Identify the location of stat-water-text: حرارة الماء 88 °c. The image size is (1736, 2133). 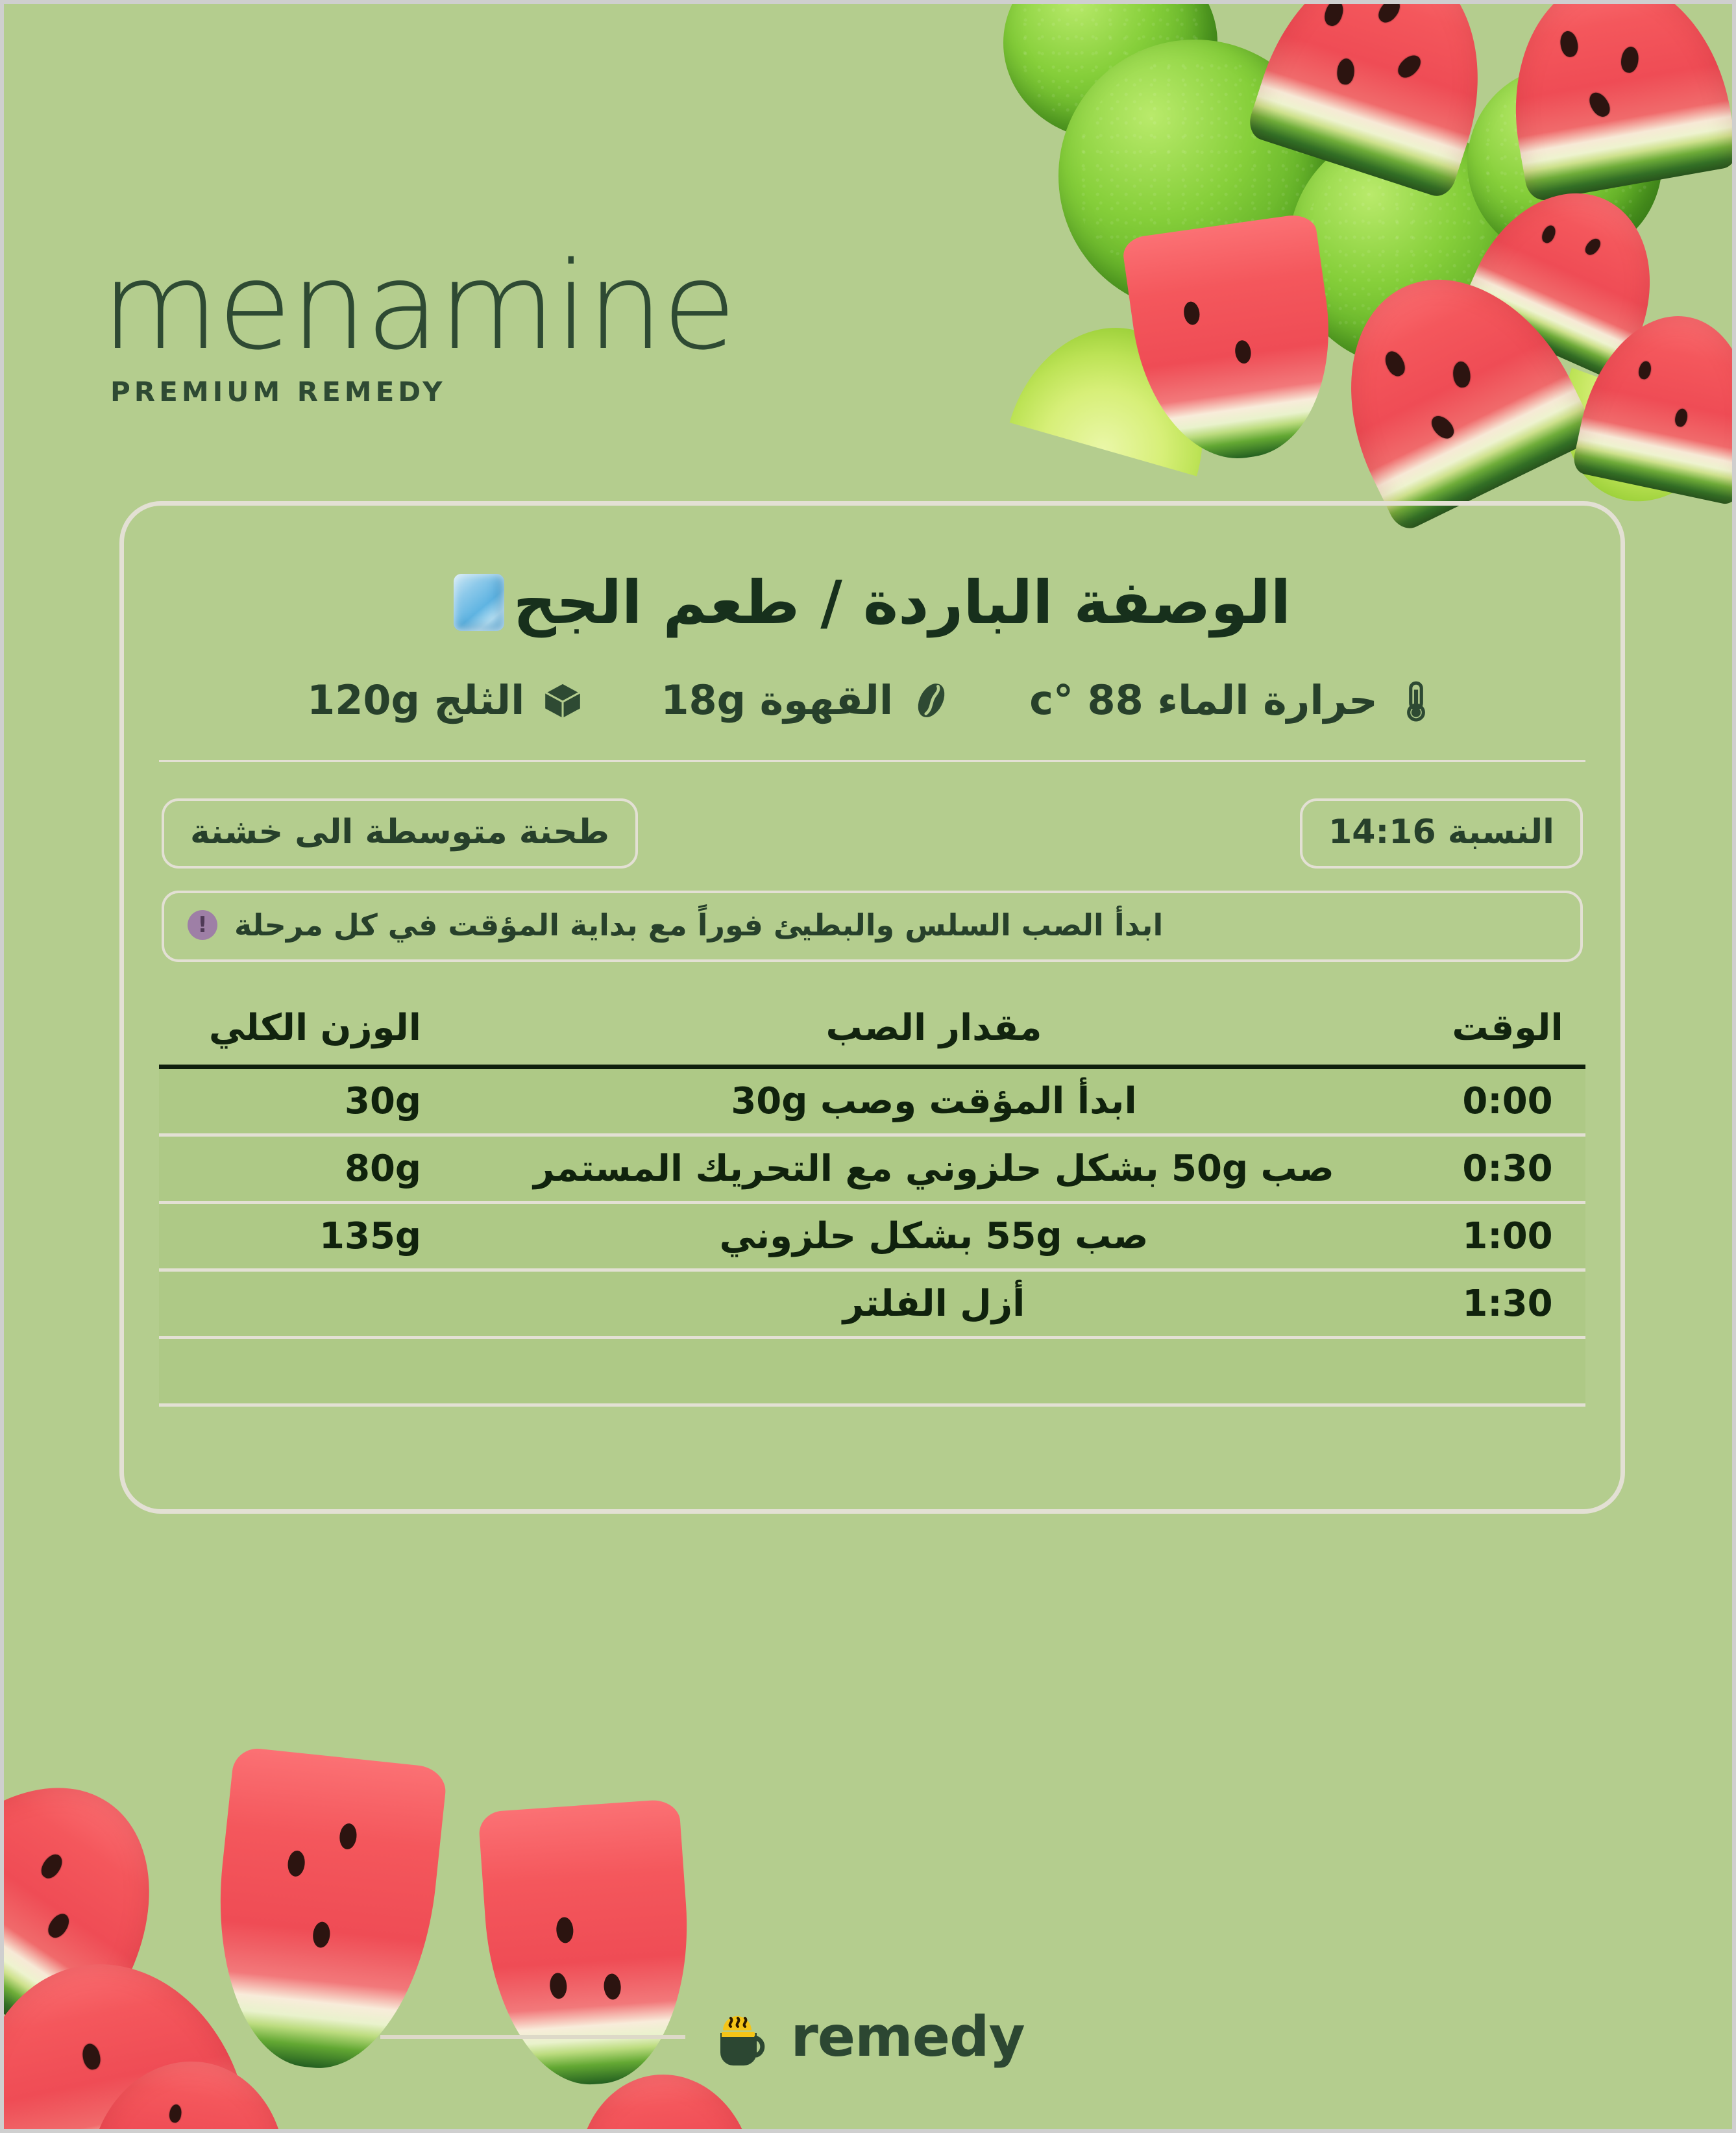
(1203, 700).